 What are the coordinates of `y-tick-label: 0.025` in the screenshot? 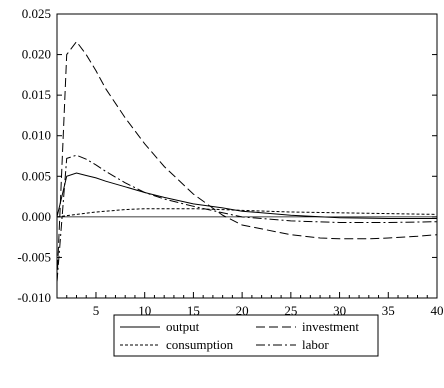 It's located at (36, 13).